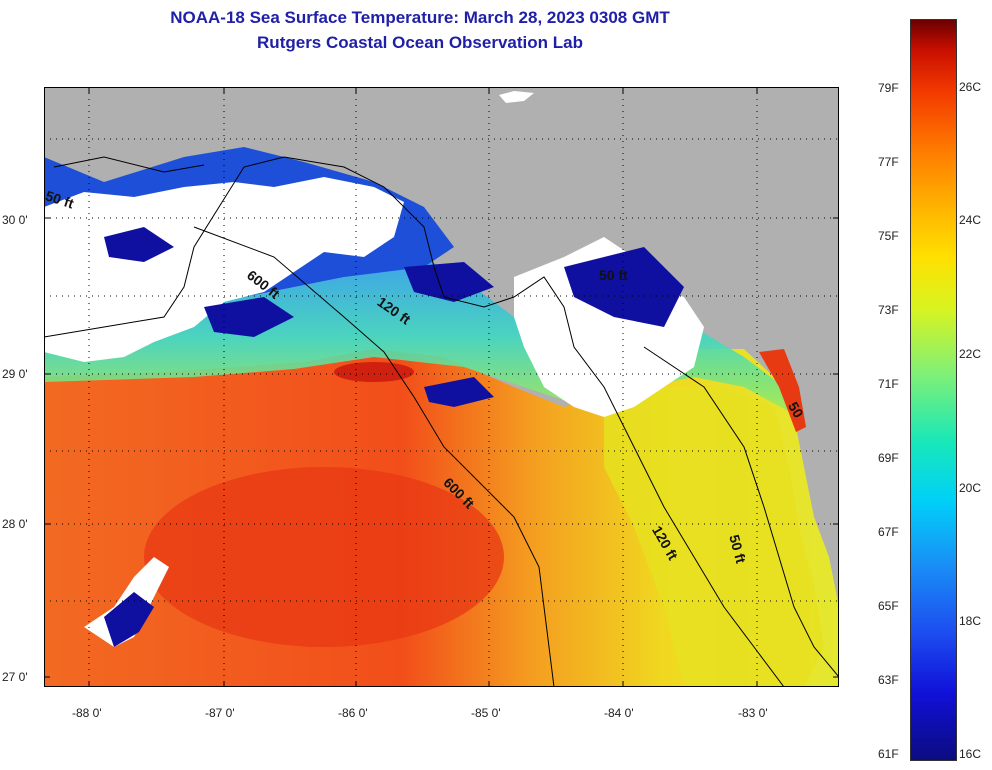 The image size is (992, 770). I want to click on lat-label-28: 28 0', so click(15, 524).